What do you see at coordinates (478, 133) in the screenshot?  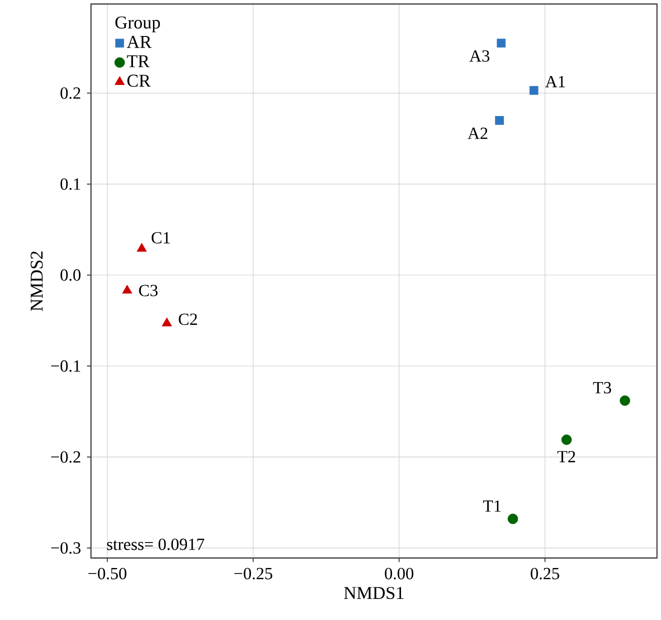 I see `annotation: A2` at bounding box center [478, 133].